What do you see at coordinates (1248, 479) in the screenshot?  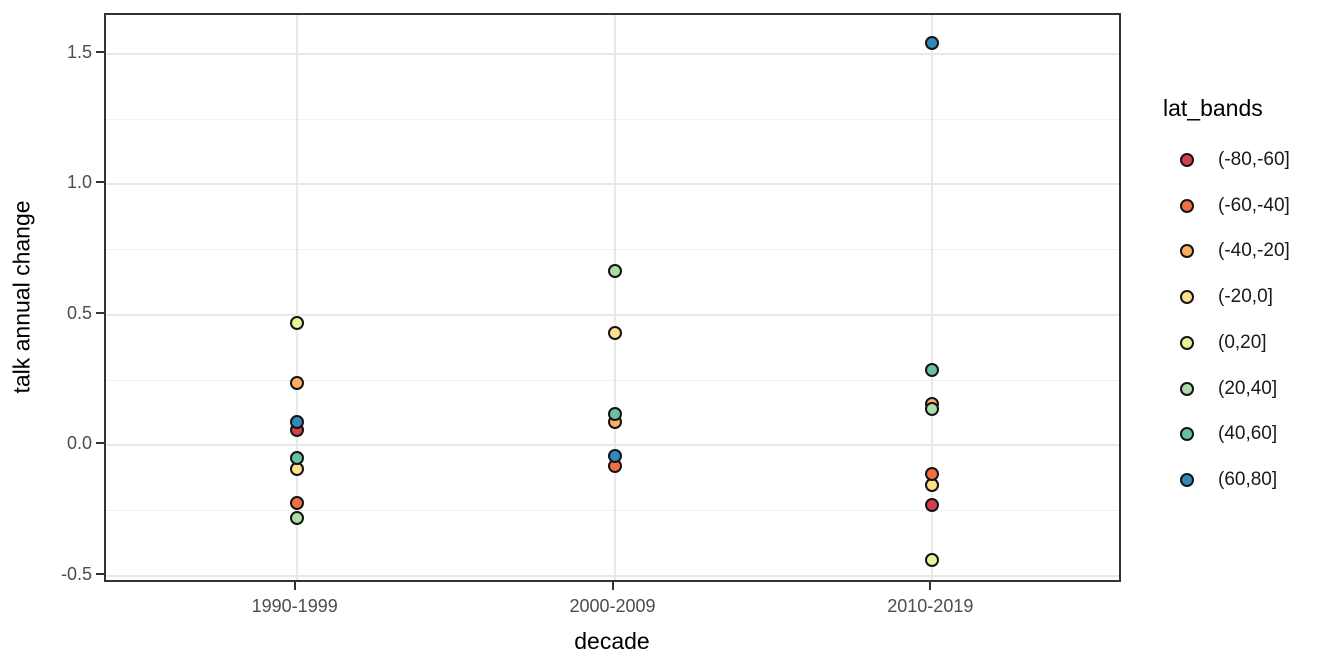 I see `legend-item-label: (60,80]` at bounding box center [1248, 479].